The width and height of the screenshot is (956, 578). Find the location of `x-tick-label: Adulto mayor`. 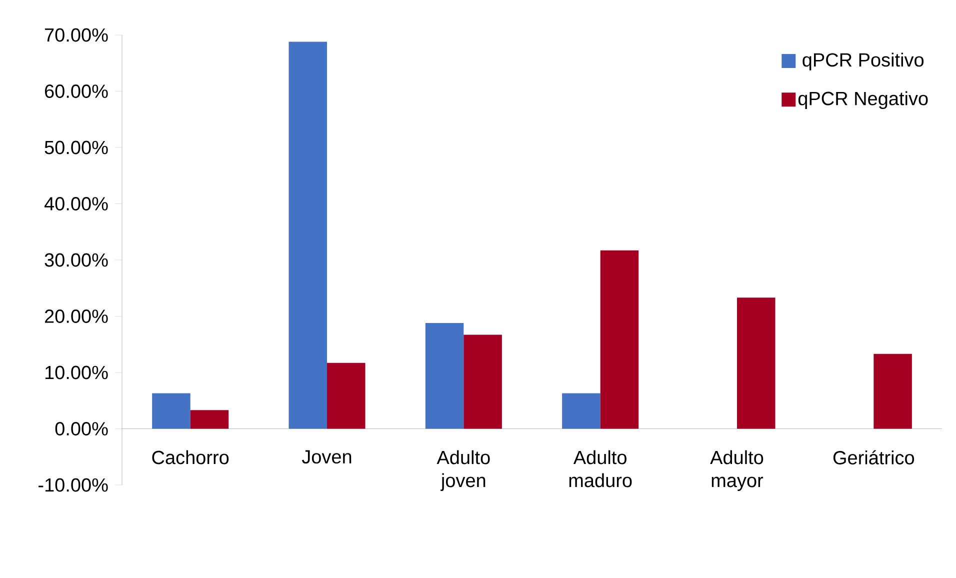

x-tick-label: Adulto mayor is located at coordinates (737, 470).